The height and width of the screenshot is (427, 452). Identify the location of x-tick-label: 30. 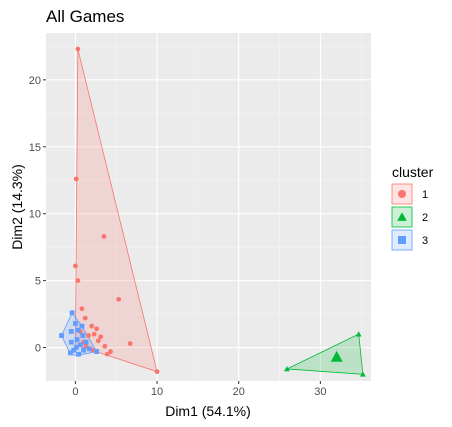
(320, 392).